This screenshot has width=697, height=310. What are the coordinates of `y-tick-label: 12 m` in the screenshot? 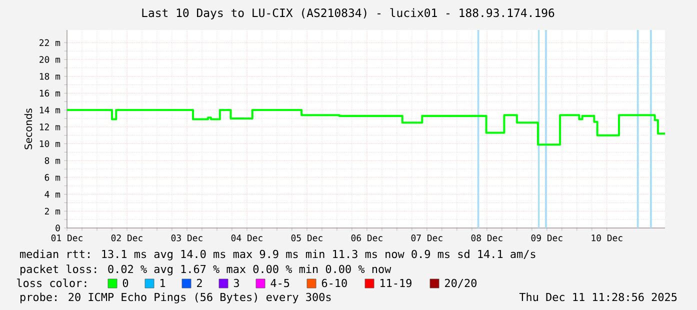 It's located at (50, 127).